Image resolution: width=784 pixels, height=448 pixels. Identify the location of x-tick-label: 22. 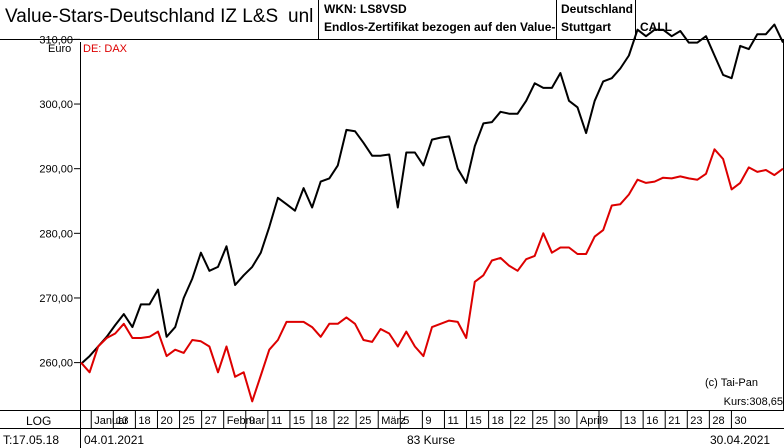
(343, 421).